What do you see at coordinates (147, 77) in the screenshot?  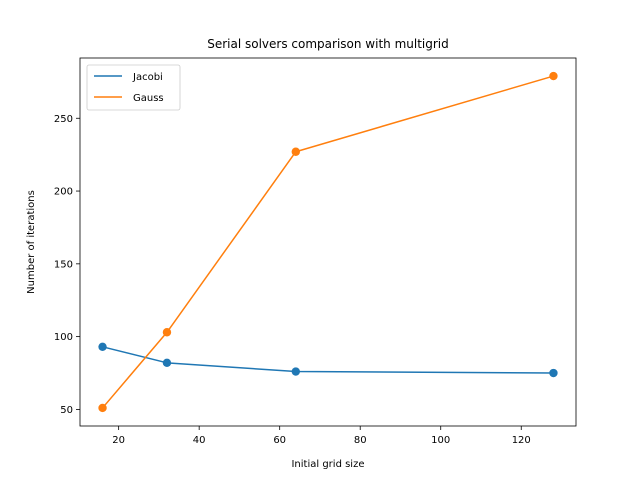 I see `legend-label-jacobi: Jacobi` at bounding box center [147, 77].